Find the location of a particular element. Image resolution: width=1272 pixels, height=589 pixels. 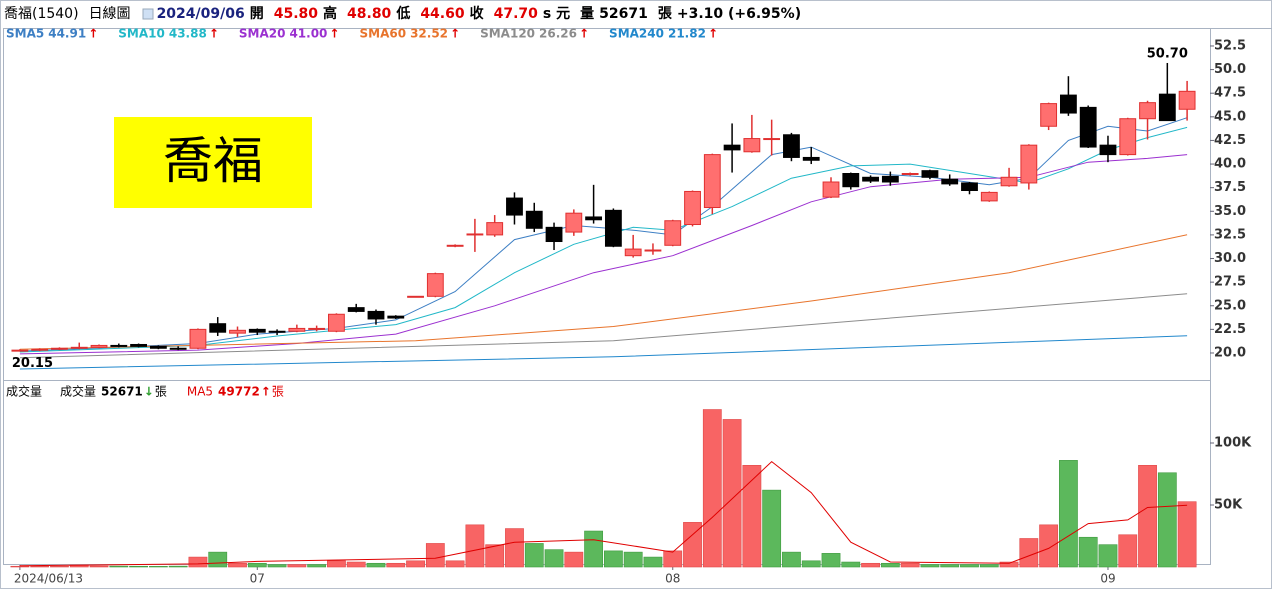

y-tick-label: 30.0 is located at coordinates (1230, 258).